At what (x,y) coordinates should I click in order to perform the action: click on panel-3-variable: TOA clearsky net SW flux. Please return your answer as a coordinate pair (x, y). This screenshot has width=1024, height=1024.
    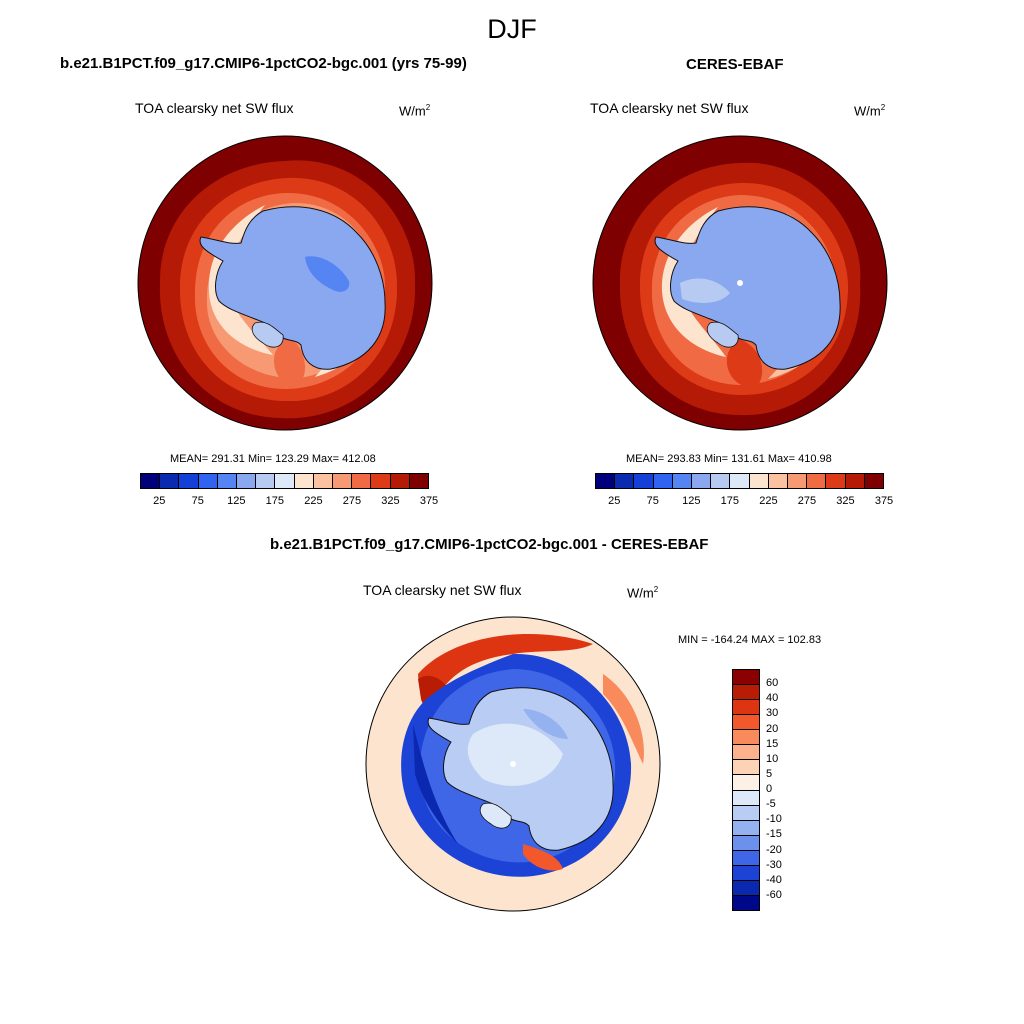
    Looking at the image, I should click on (442, 590).